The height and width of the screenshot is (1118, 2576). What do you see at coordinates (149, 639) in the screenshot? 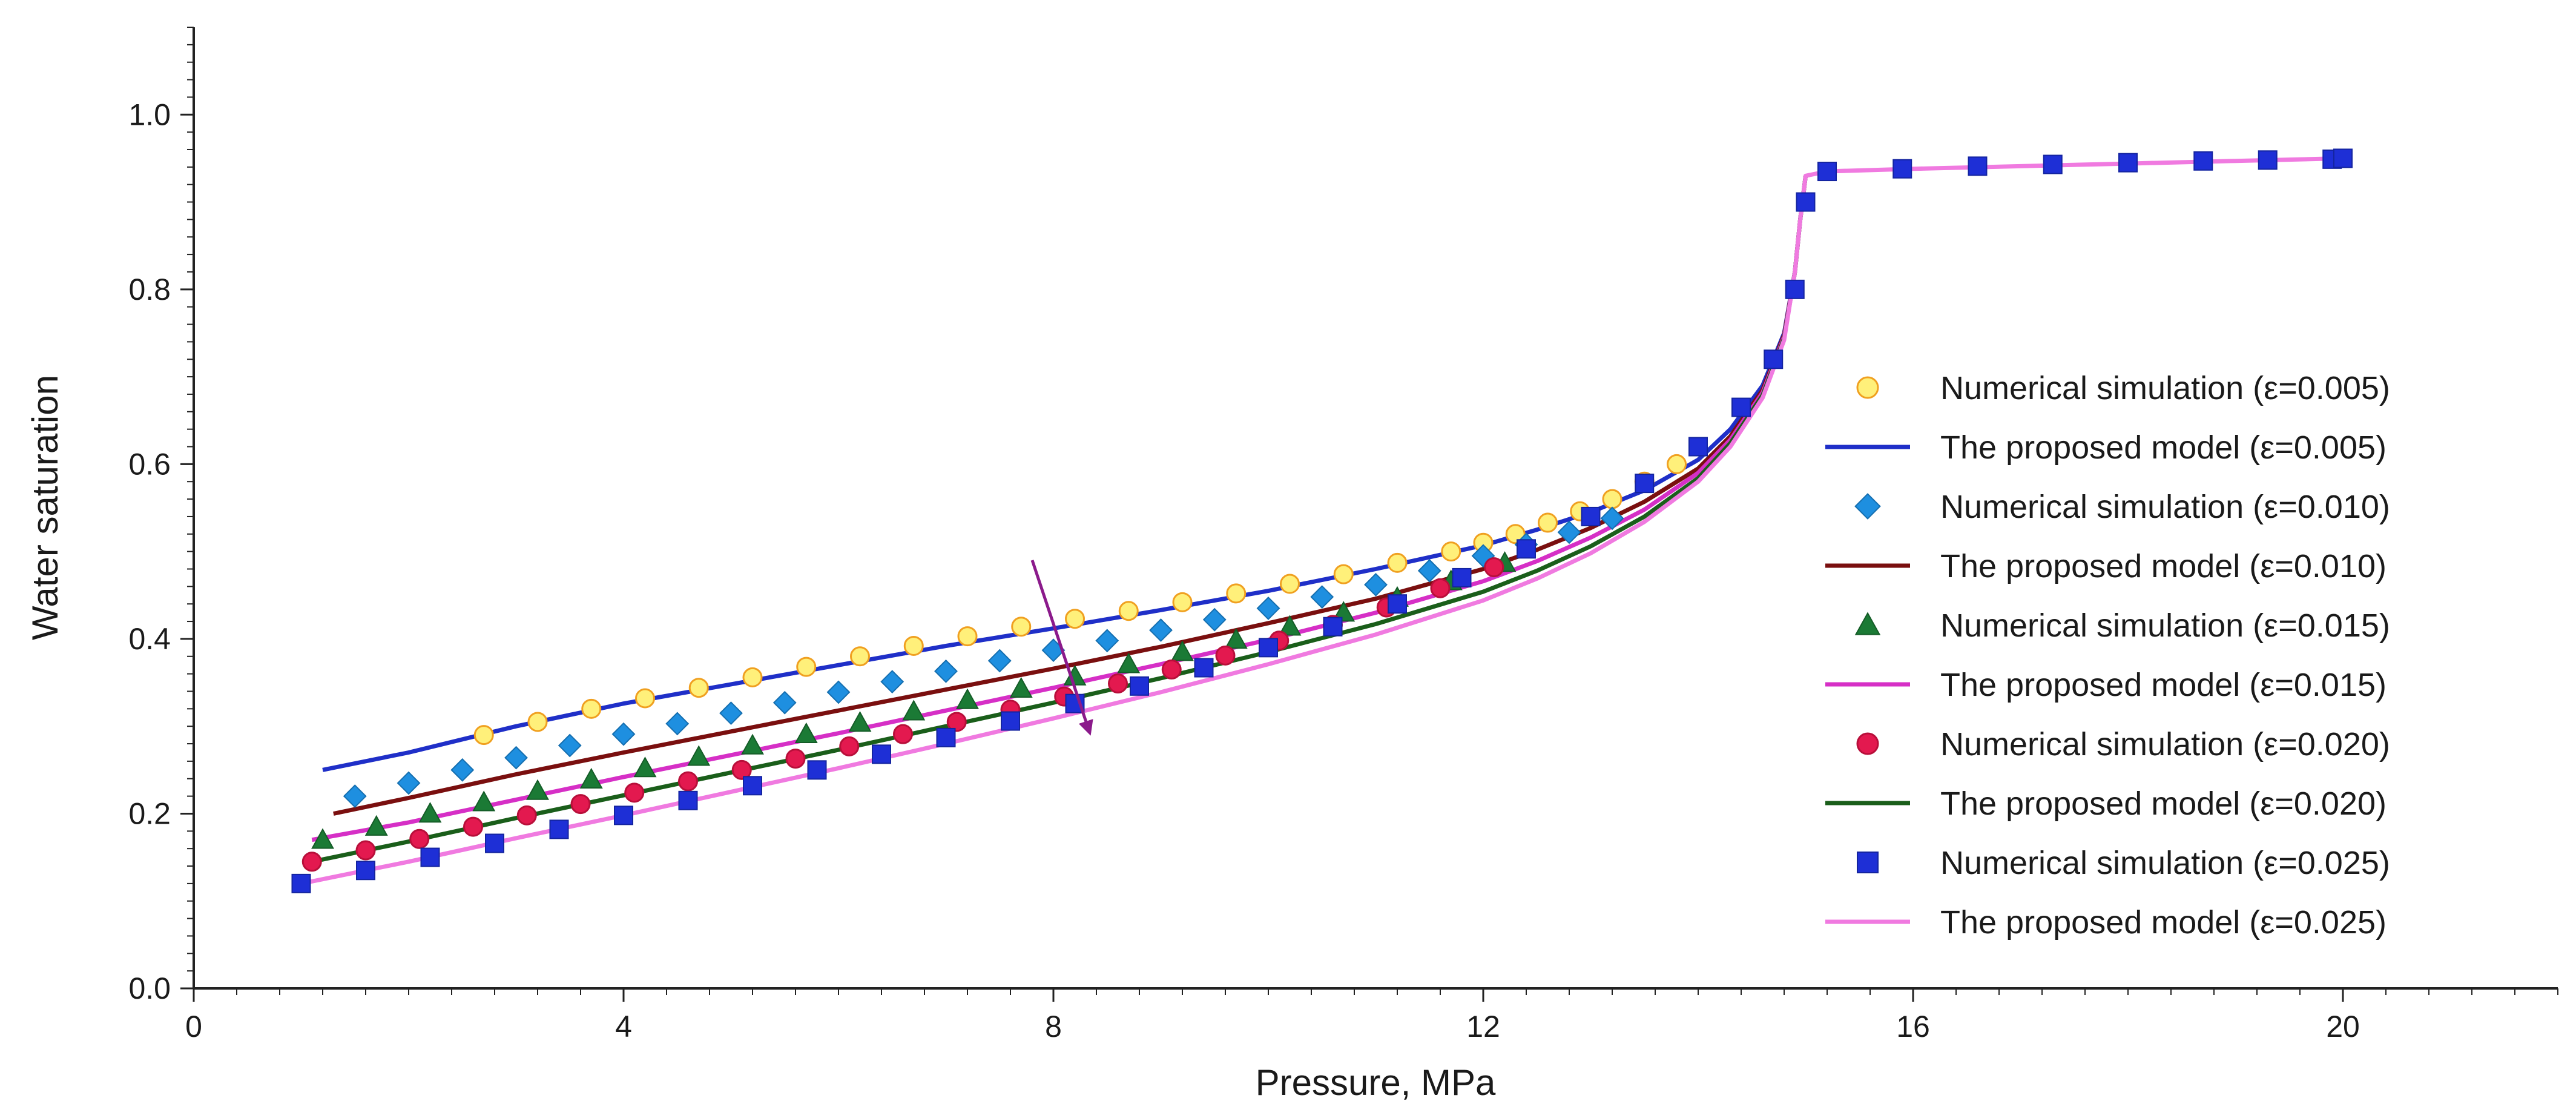
I see `y-tick-label: 0.4` at bounding box center [149, 639].